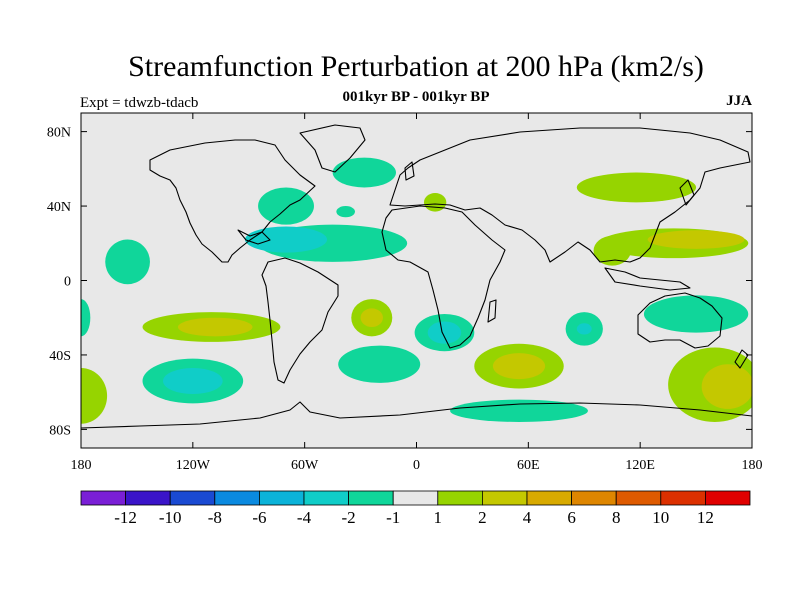  Describe the element at coordinates (527, 517) in the screenshot. I see `colorbar-label: 4` at that location.